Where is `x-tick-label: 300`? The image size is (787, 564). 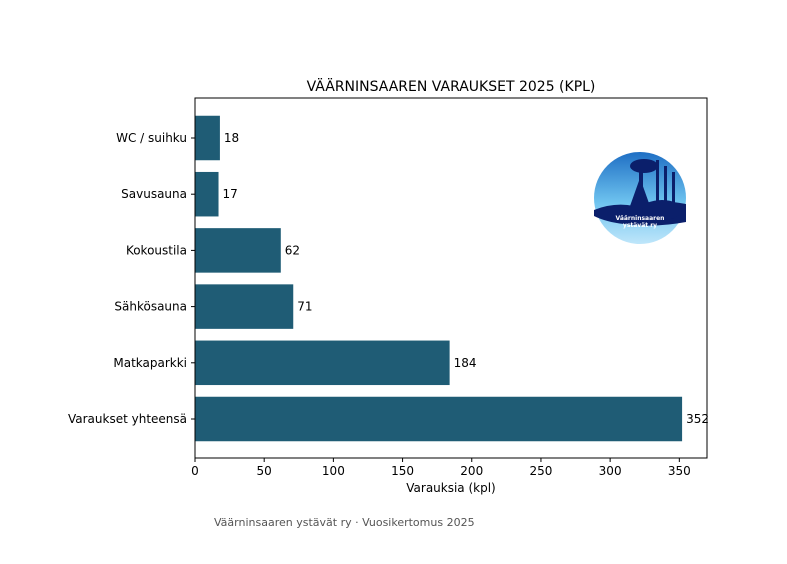
x-tick-label: 300 is located at coordinates (610, 471).